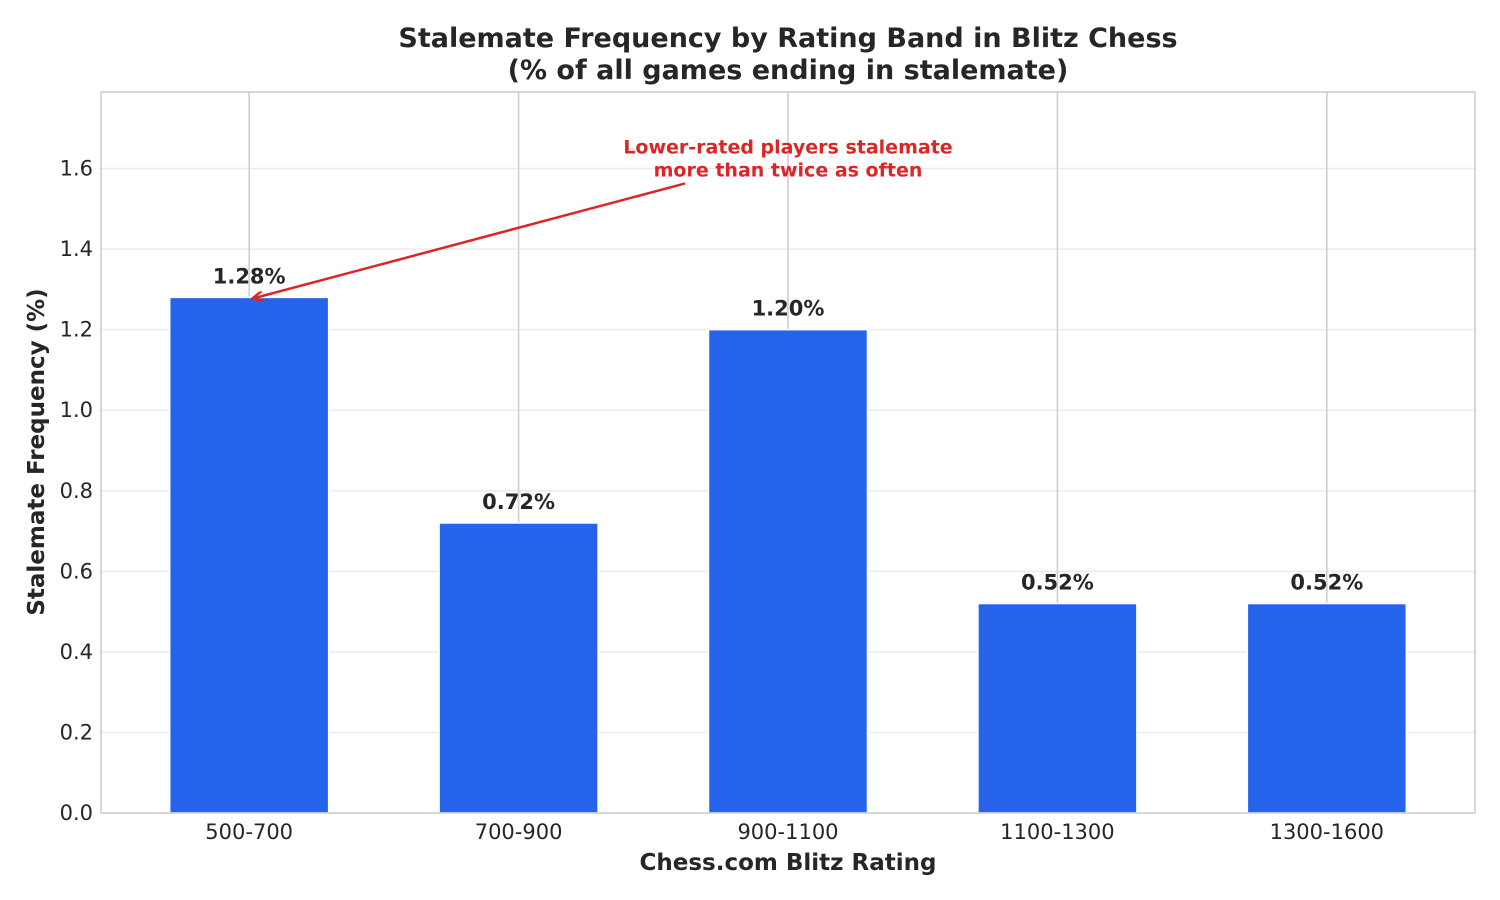  I want to click on x-axis-label: Chess.com Blitz Rating, so click(787, 863).